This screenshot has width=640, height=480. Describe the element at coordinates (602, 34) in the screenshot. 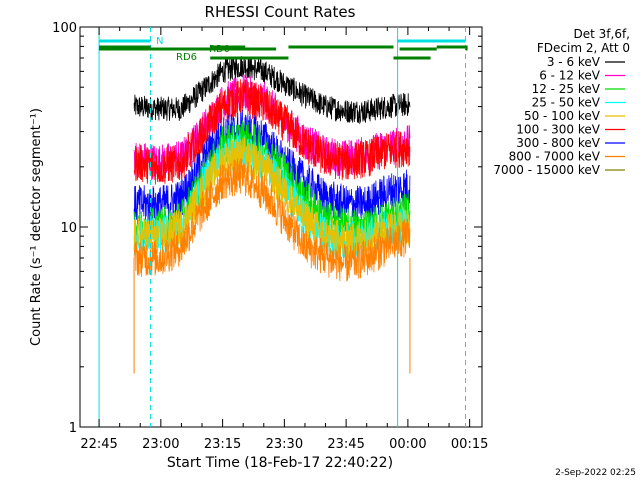

I see `legend-header-1: Det 3f,6f,` at that location.